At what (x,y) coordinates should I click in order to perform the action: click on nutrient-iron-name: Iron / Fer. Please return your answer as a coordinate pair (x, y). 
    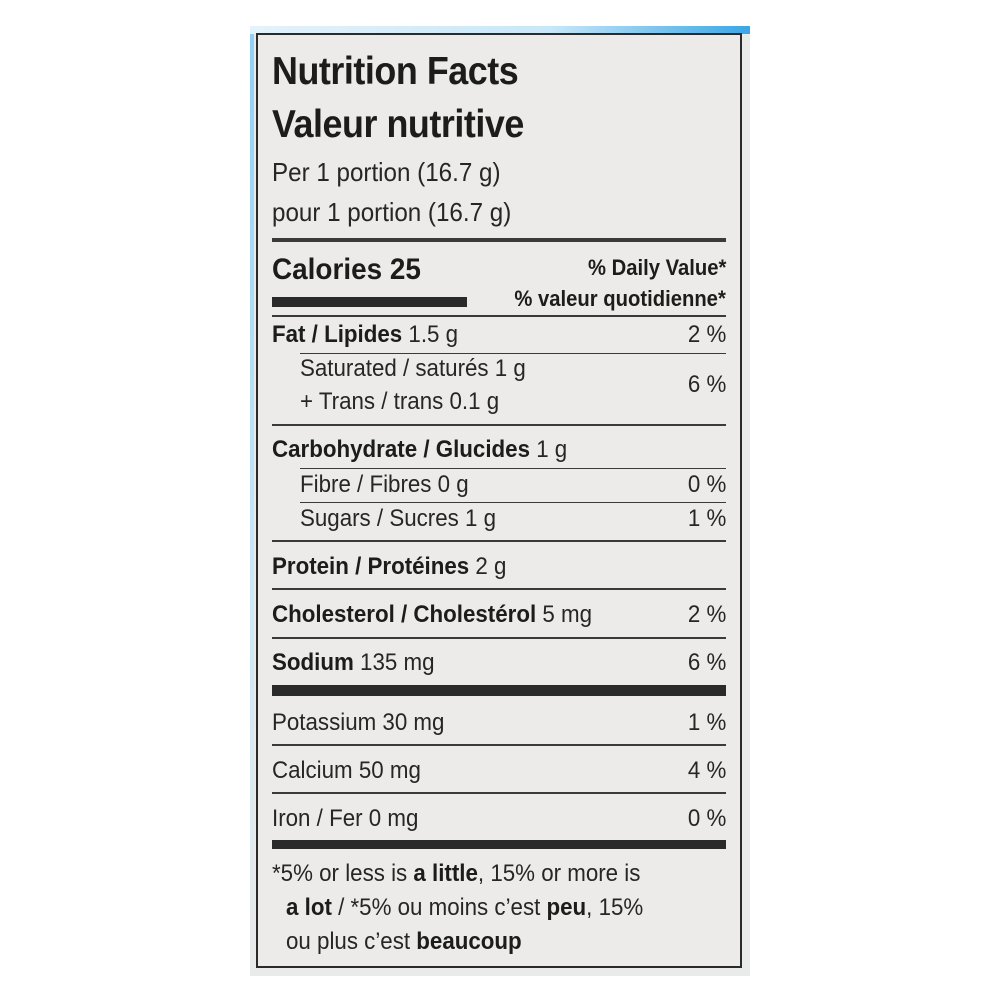
    Looking at the image, I should click on (317, 818).